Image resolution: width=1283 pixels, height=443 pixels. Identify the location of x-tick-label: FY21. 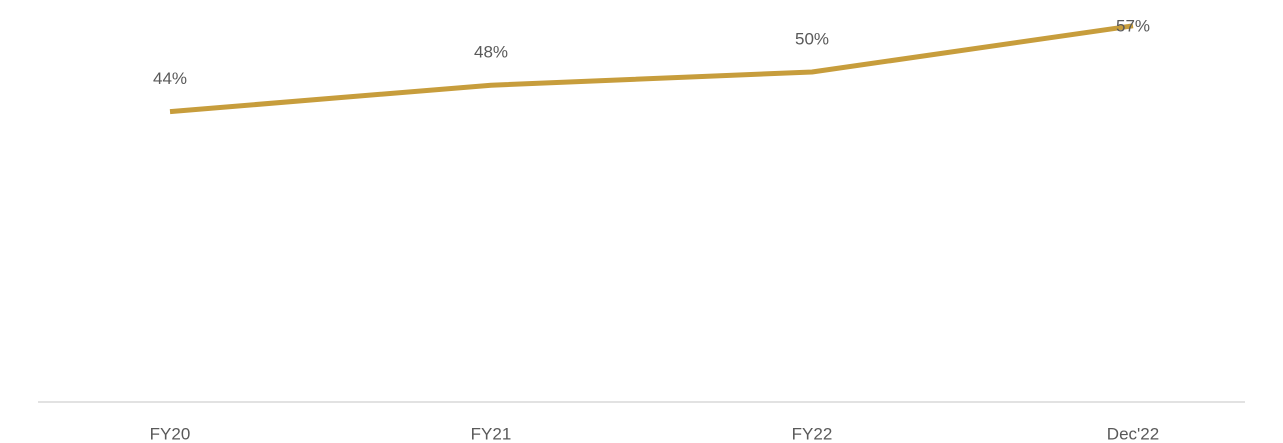
(491, 433).